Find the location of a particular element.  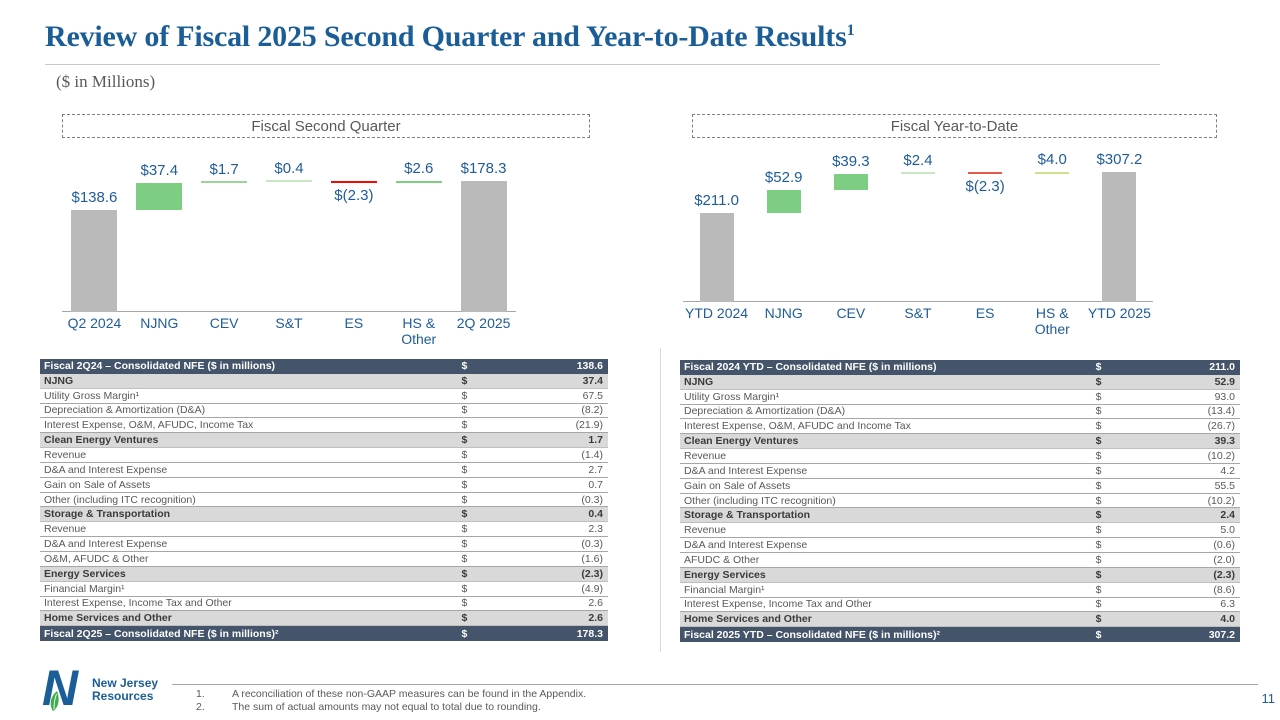

quarter-chart-title-box: Fiscal Second Quarter is located at coordinates (326, 126).